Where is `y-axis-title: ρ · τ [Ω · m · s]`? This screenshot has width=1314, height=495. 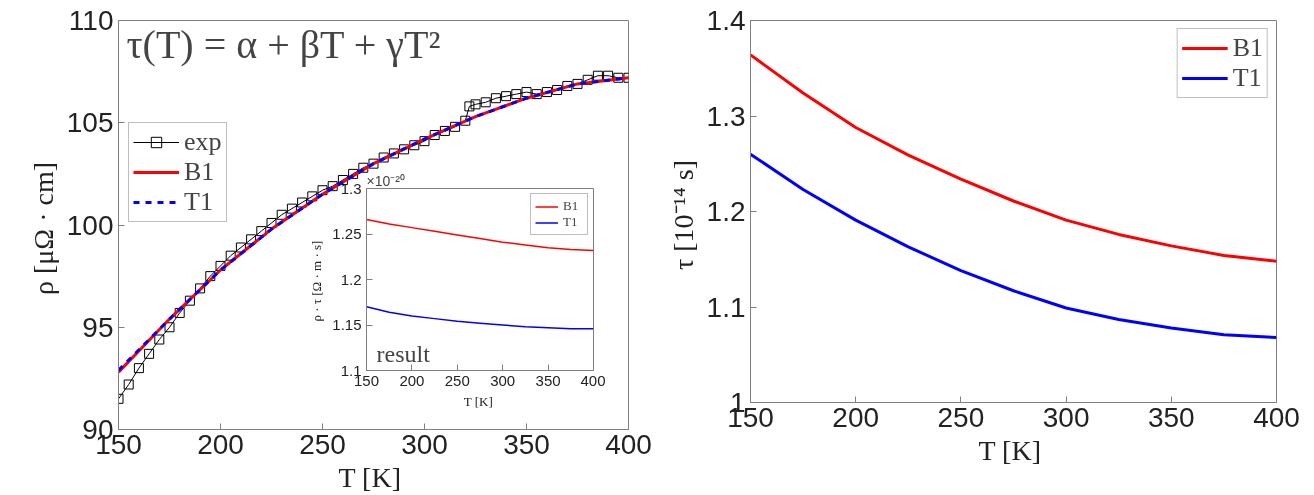 y-axis-title: ρ · τ [Ω · m · s] is located at coordinates (317, 281).